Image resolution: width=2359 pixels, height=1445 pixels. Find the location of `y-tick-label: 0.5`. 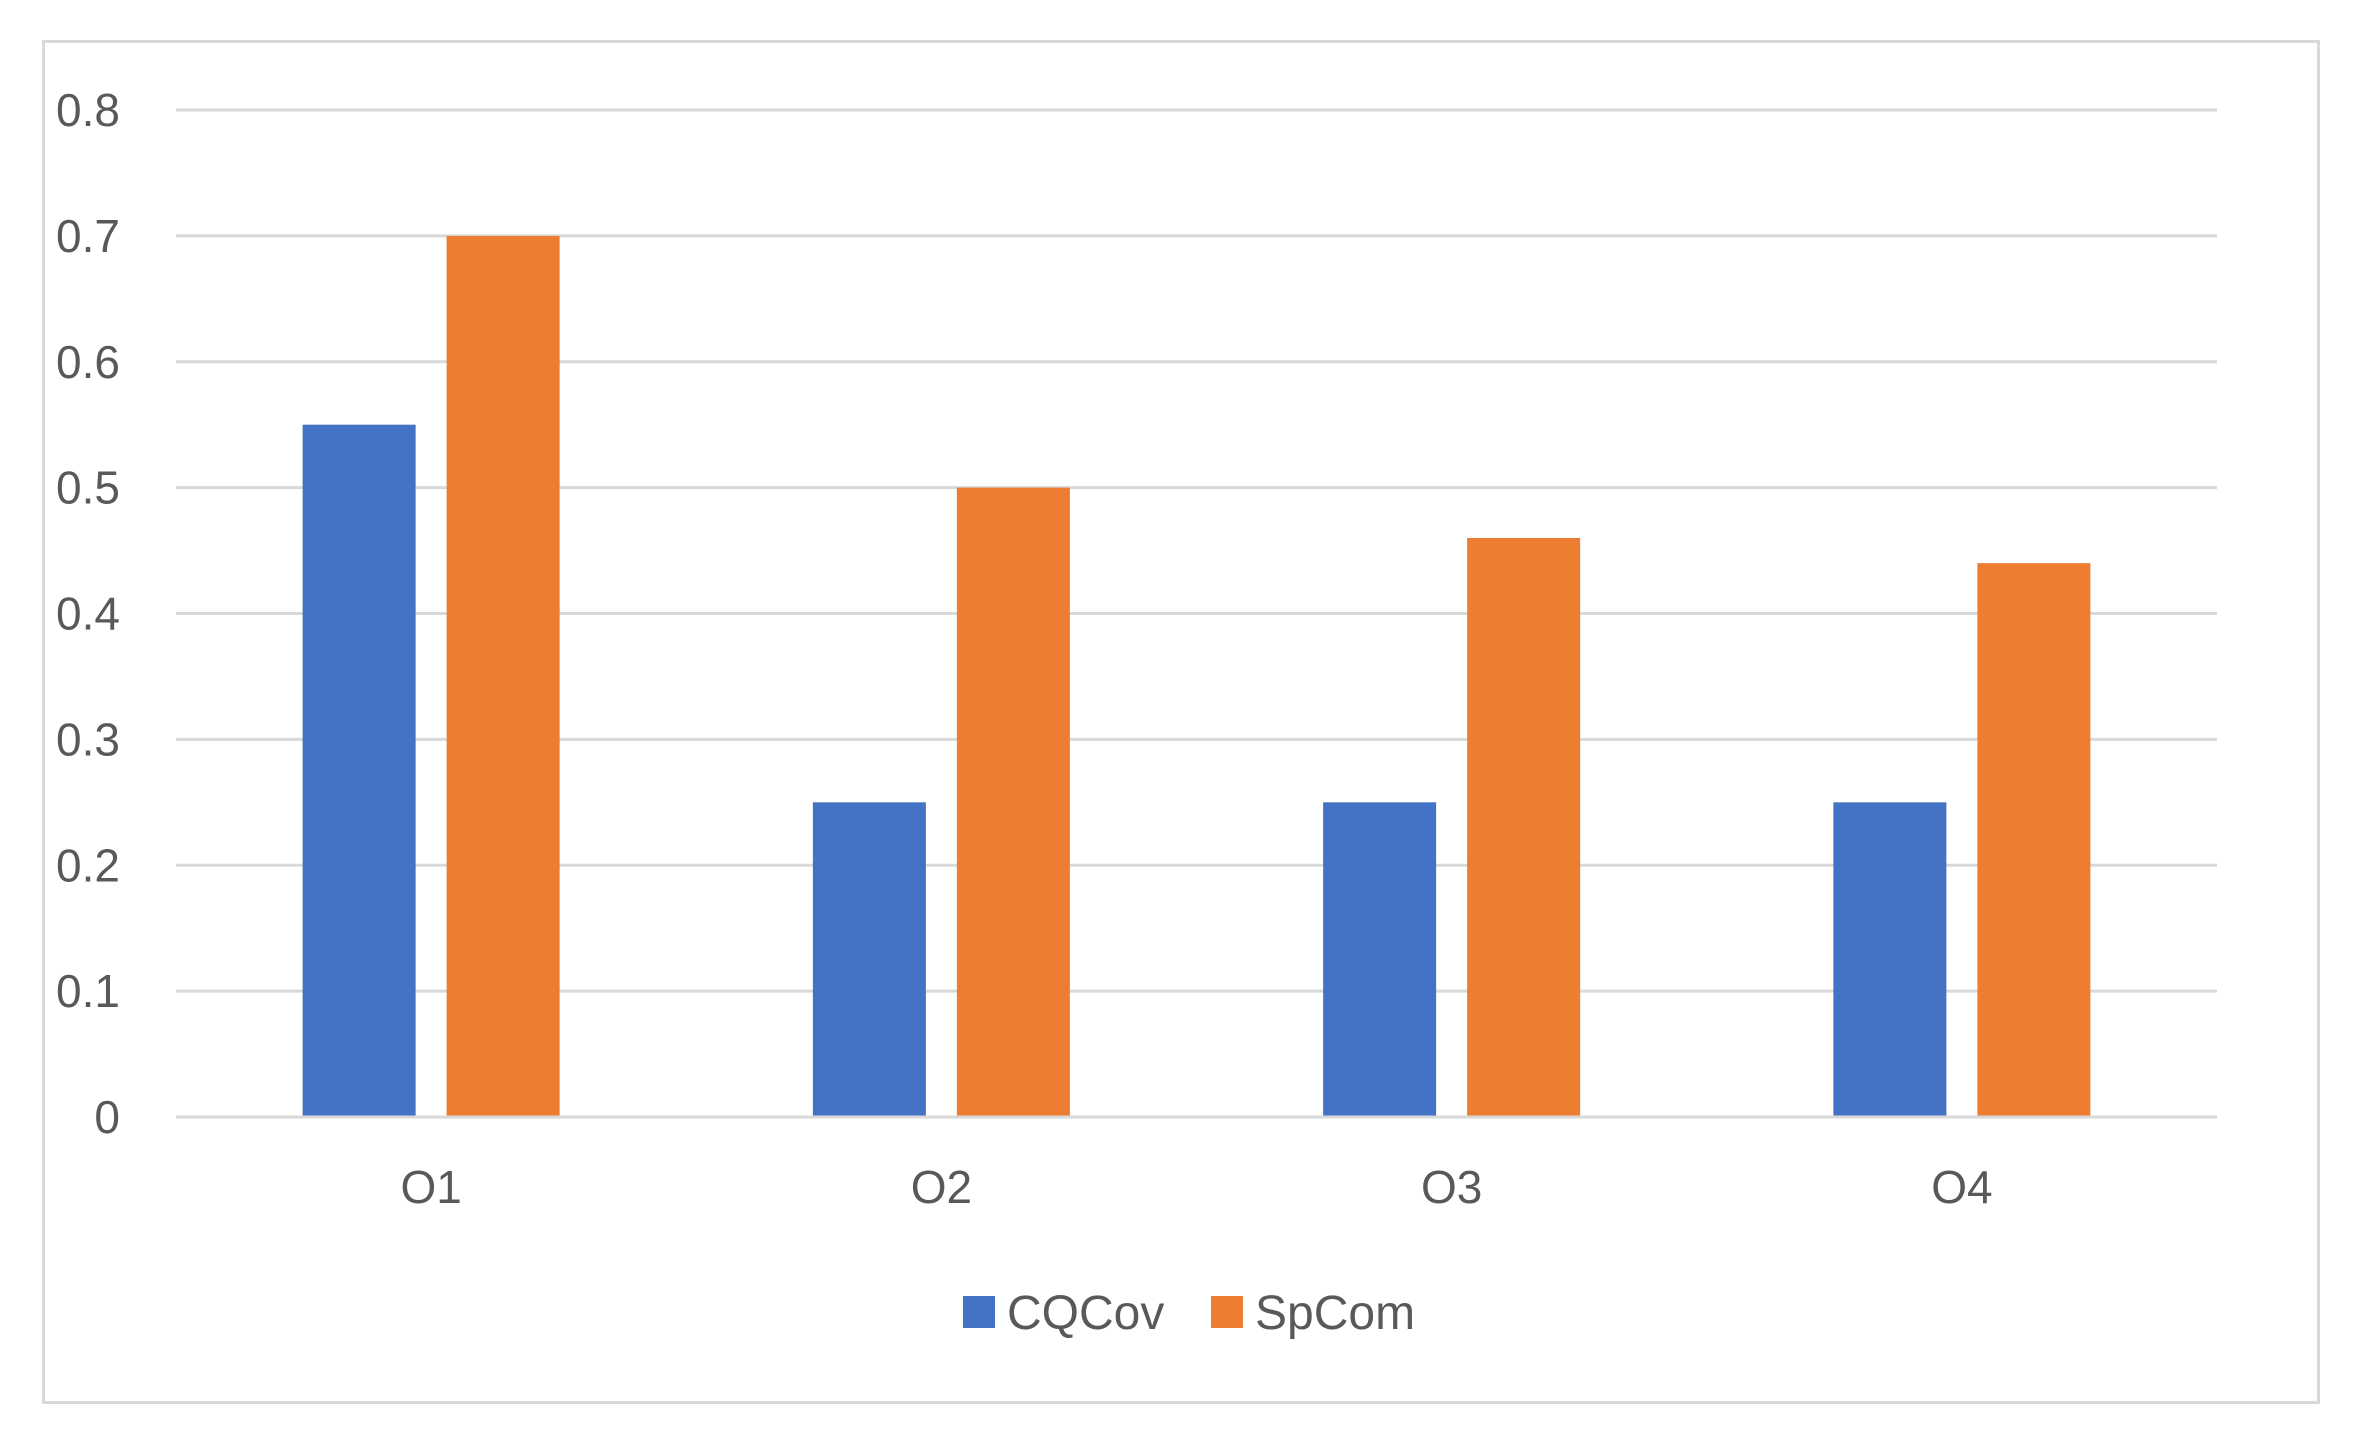

y-tick-label: 0.5 is located at coordinates (88, 488).